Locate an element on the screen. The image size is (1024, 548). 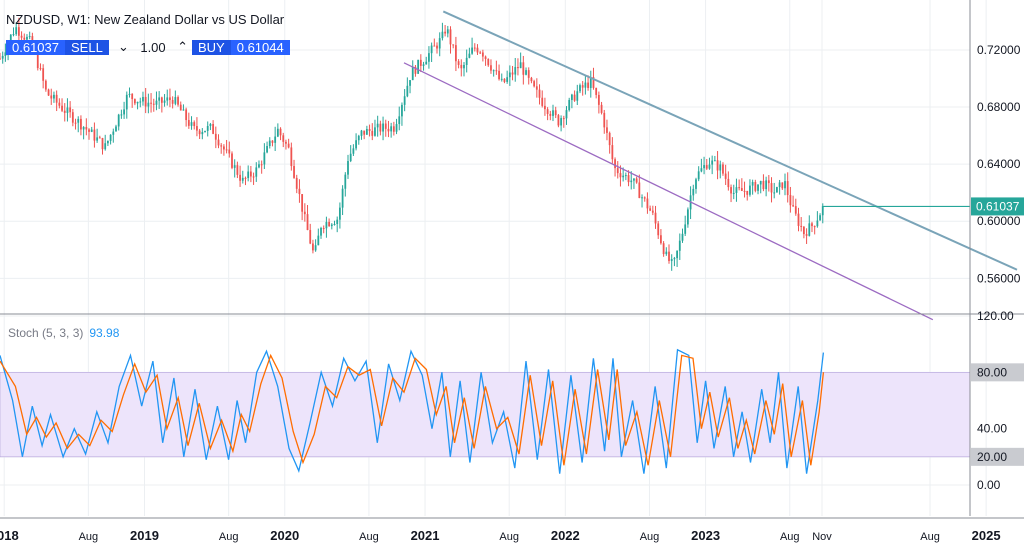
stoch-tick-label: 40.00 is located at coordinates (992, 429).